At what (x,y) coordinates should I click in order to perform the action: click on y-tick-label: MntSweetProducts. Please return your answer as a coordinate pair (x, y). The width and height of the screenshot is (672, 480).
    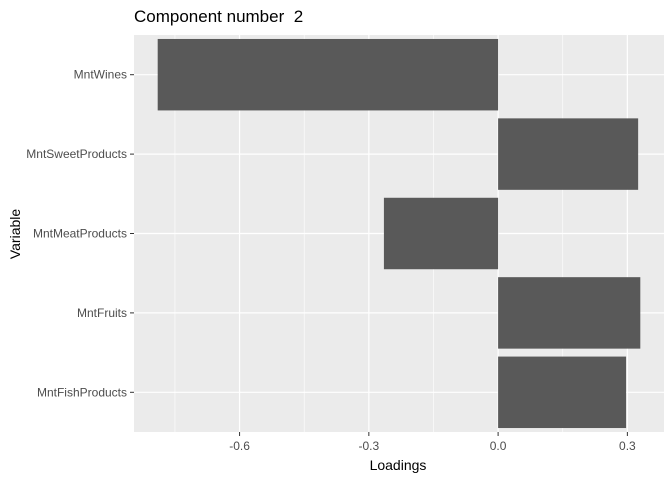
    Looking at the image, I should click on (76, 154).